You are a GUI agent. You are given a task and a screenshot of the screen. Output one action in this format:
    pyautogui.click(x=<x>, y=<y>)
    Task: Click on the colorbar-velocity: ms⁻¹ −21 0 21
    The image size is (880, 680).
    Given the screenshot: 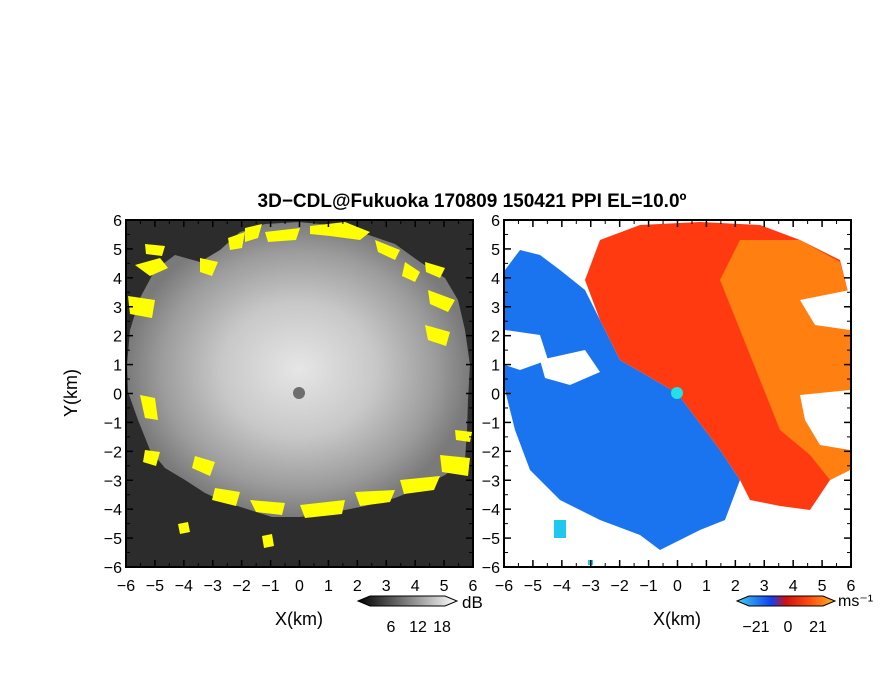 What is the action you would take?
    pyautogui.click(x=804, y=614)
    